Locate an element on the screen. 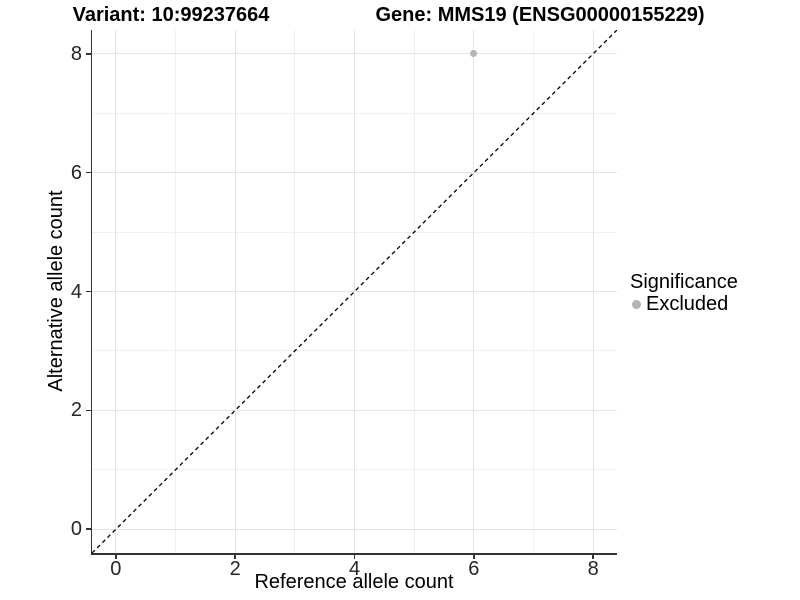  y-tick-label: 4 is located at coordinates (76, 291).